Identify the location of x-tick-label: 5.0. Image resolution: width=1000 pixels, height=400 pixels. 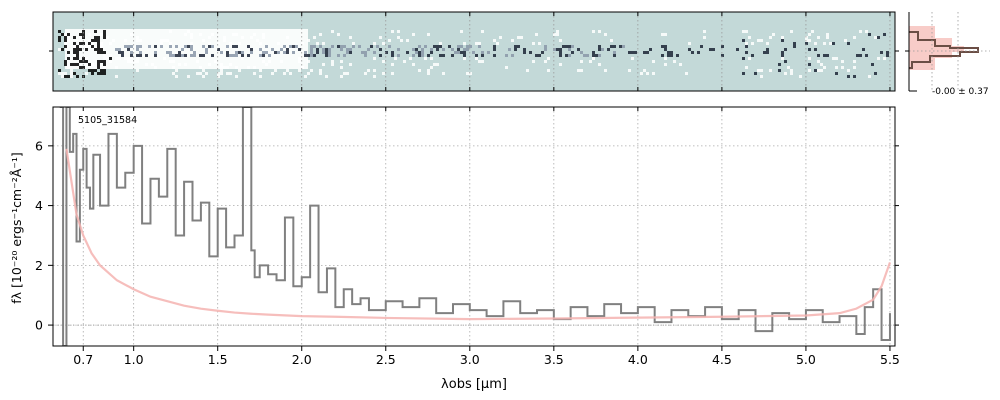
(806, 359).